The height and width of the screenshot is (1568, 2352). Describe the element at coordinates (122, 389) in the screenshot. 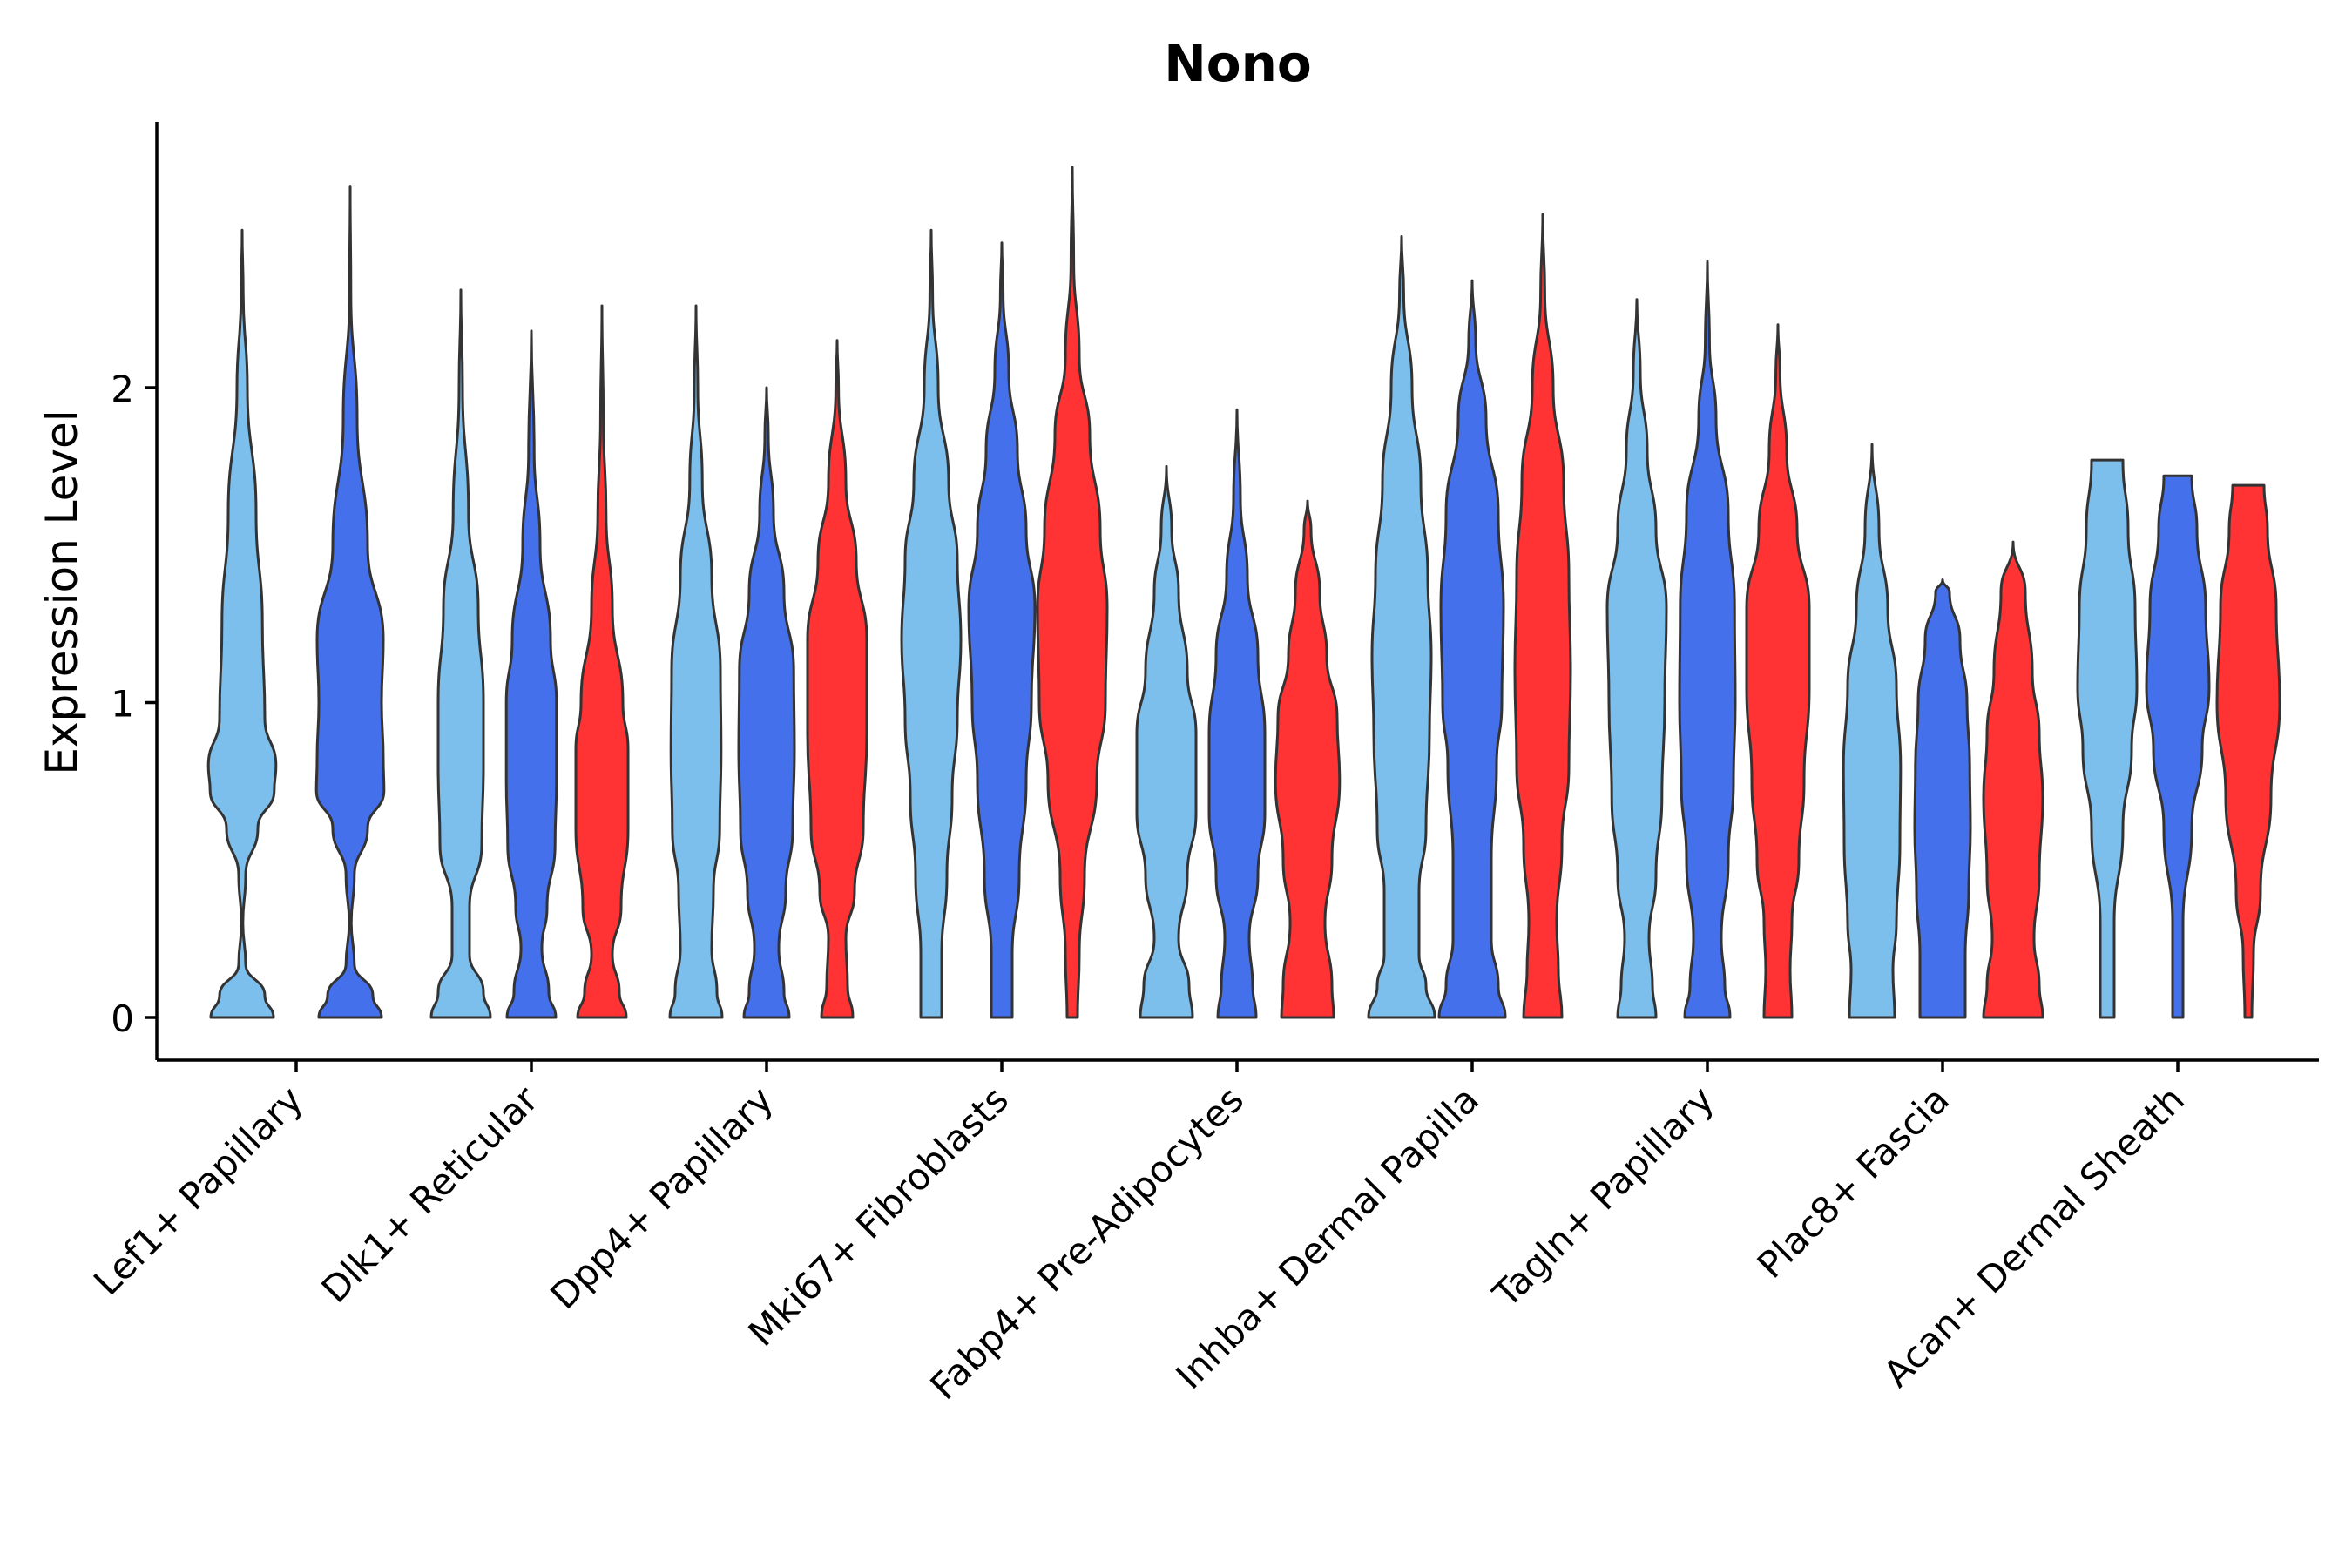

I see `y-tick-label: 2` at that location.